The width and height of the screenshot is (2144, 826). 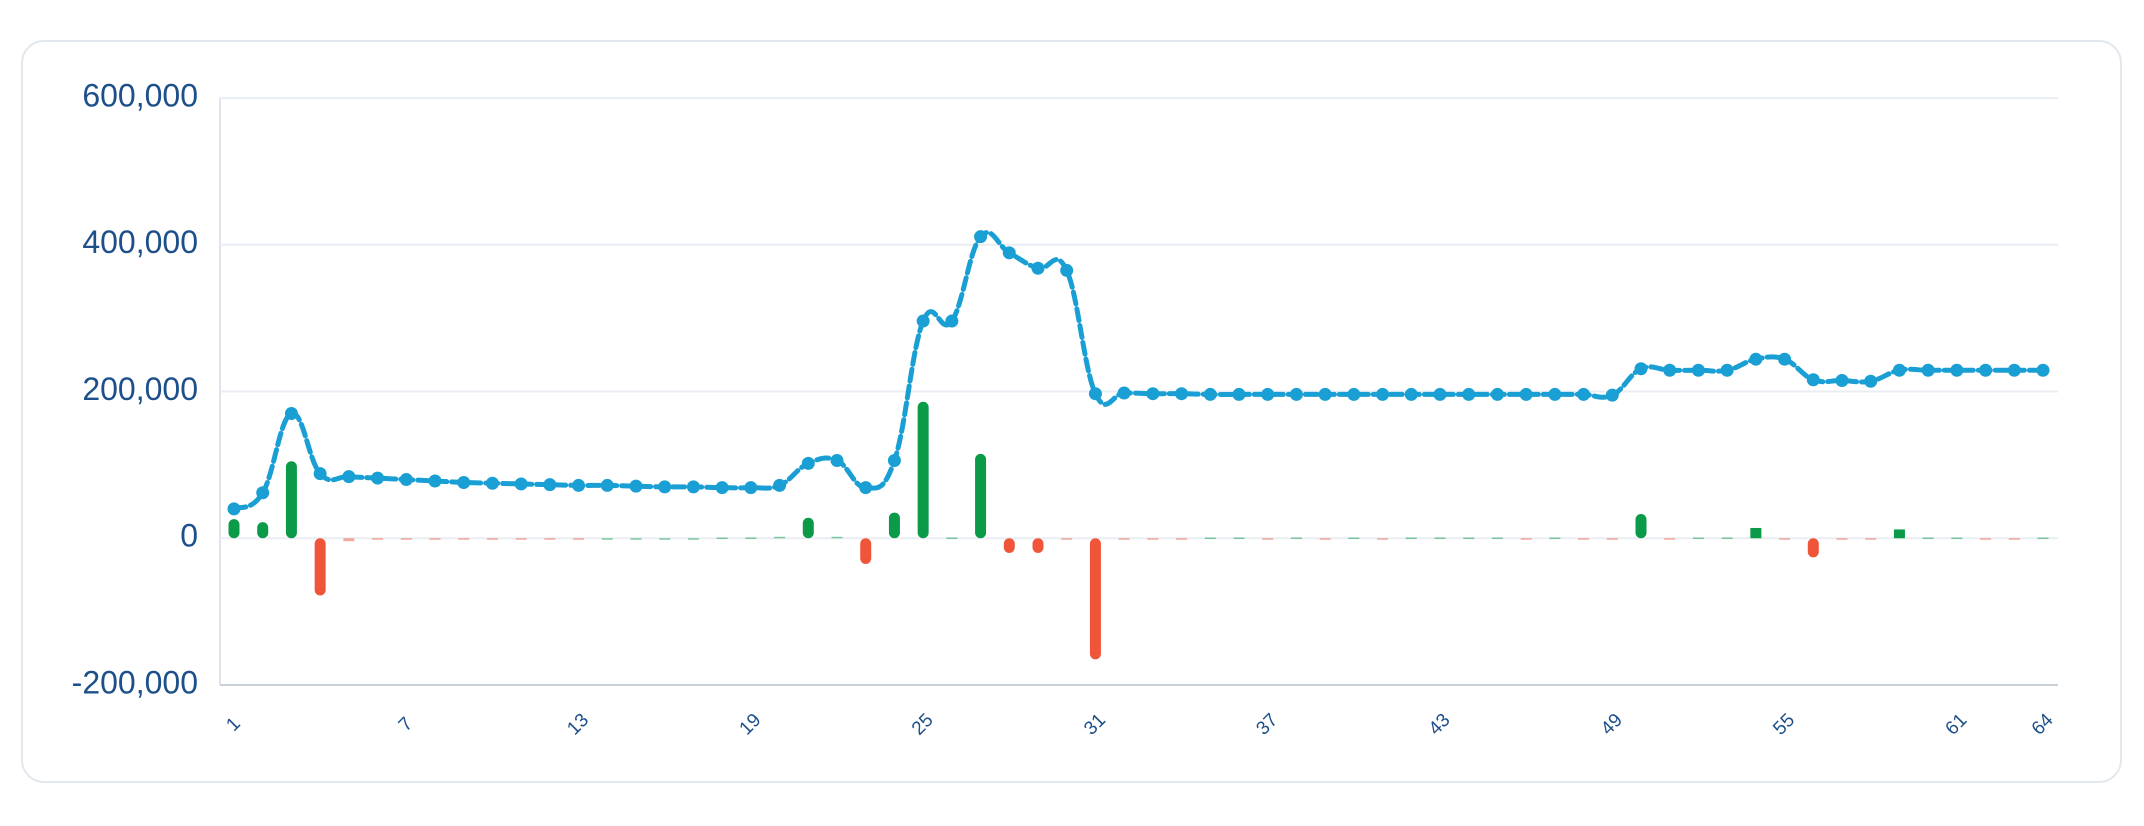 I want to click on y-tick-label: 200,000, so click(x=140, y=389).